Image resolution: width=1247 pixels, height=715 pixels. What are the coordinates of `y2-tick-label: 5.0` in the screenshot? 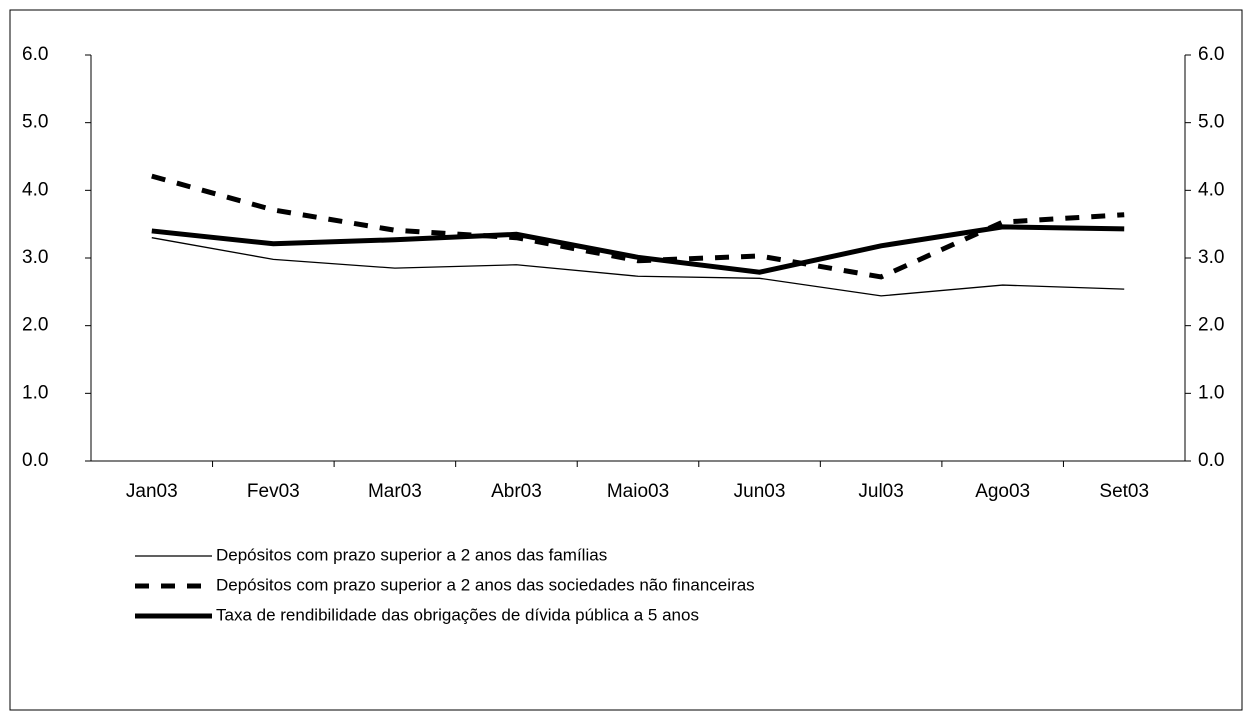 It's located at (1211, 122).